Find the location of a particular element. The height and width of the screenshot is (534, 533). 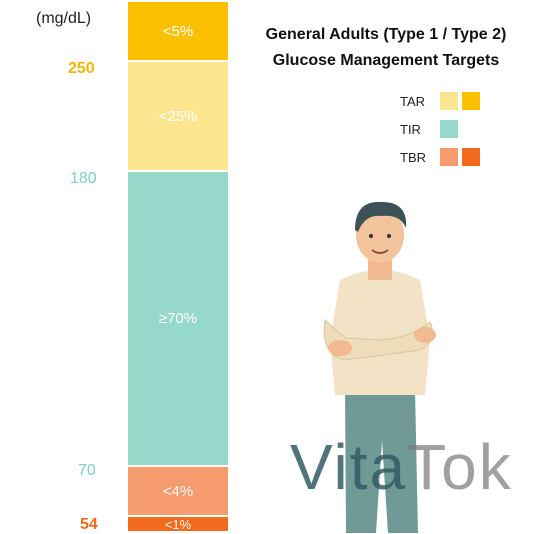

segment-label: <25% is located at coordinates (178, 116).